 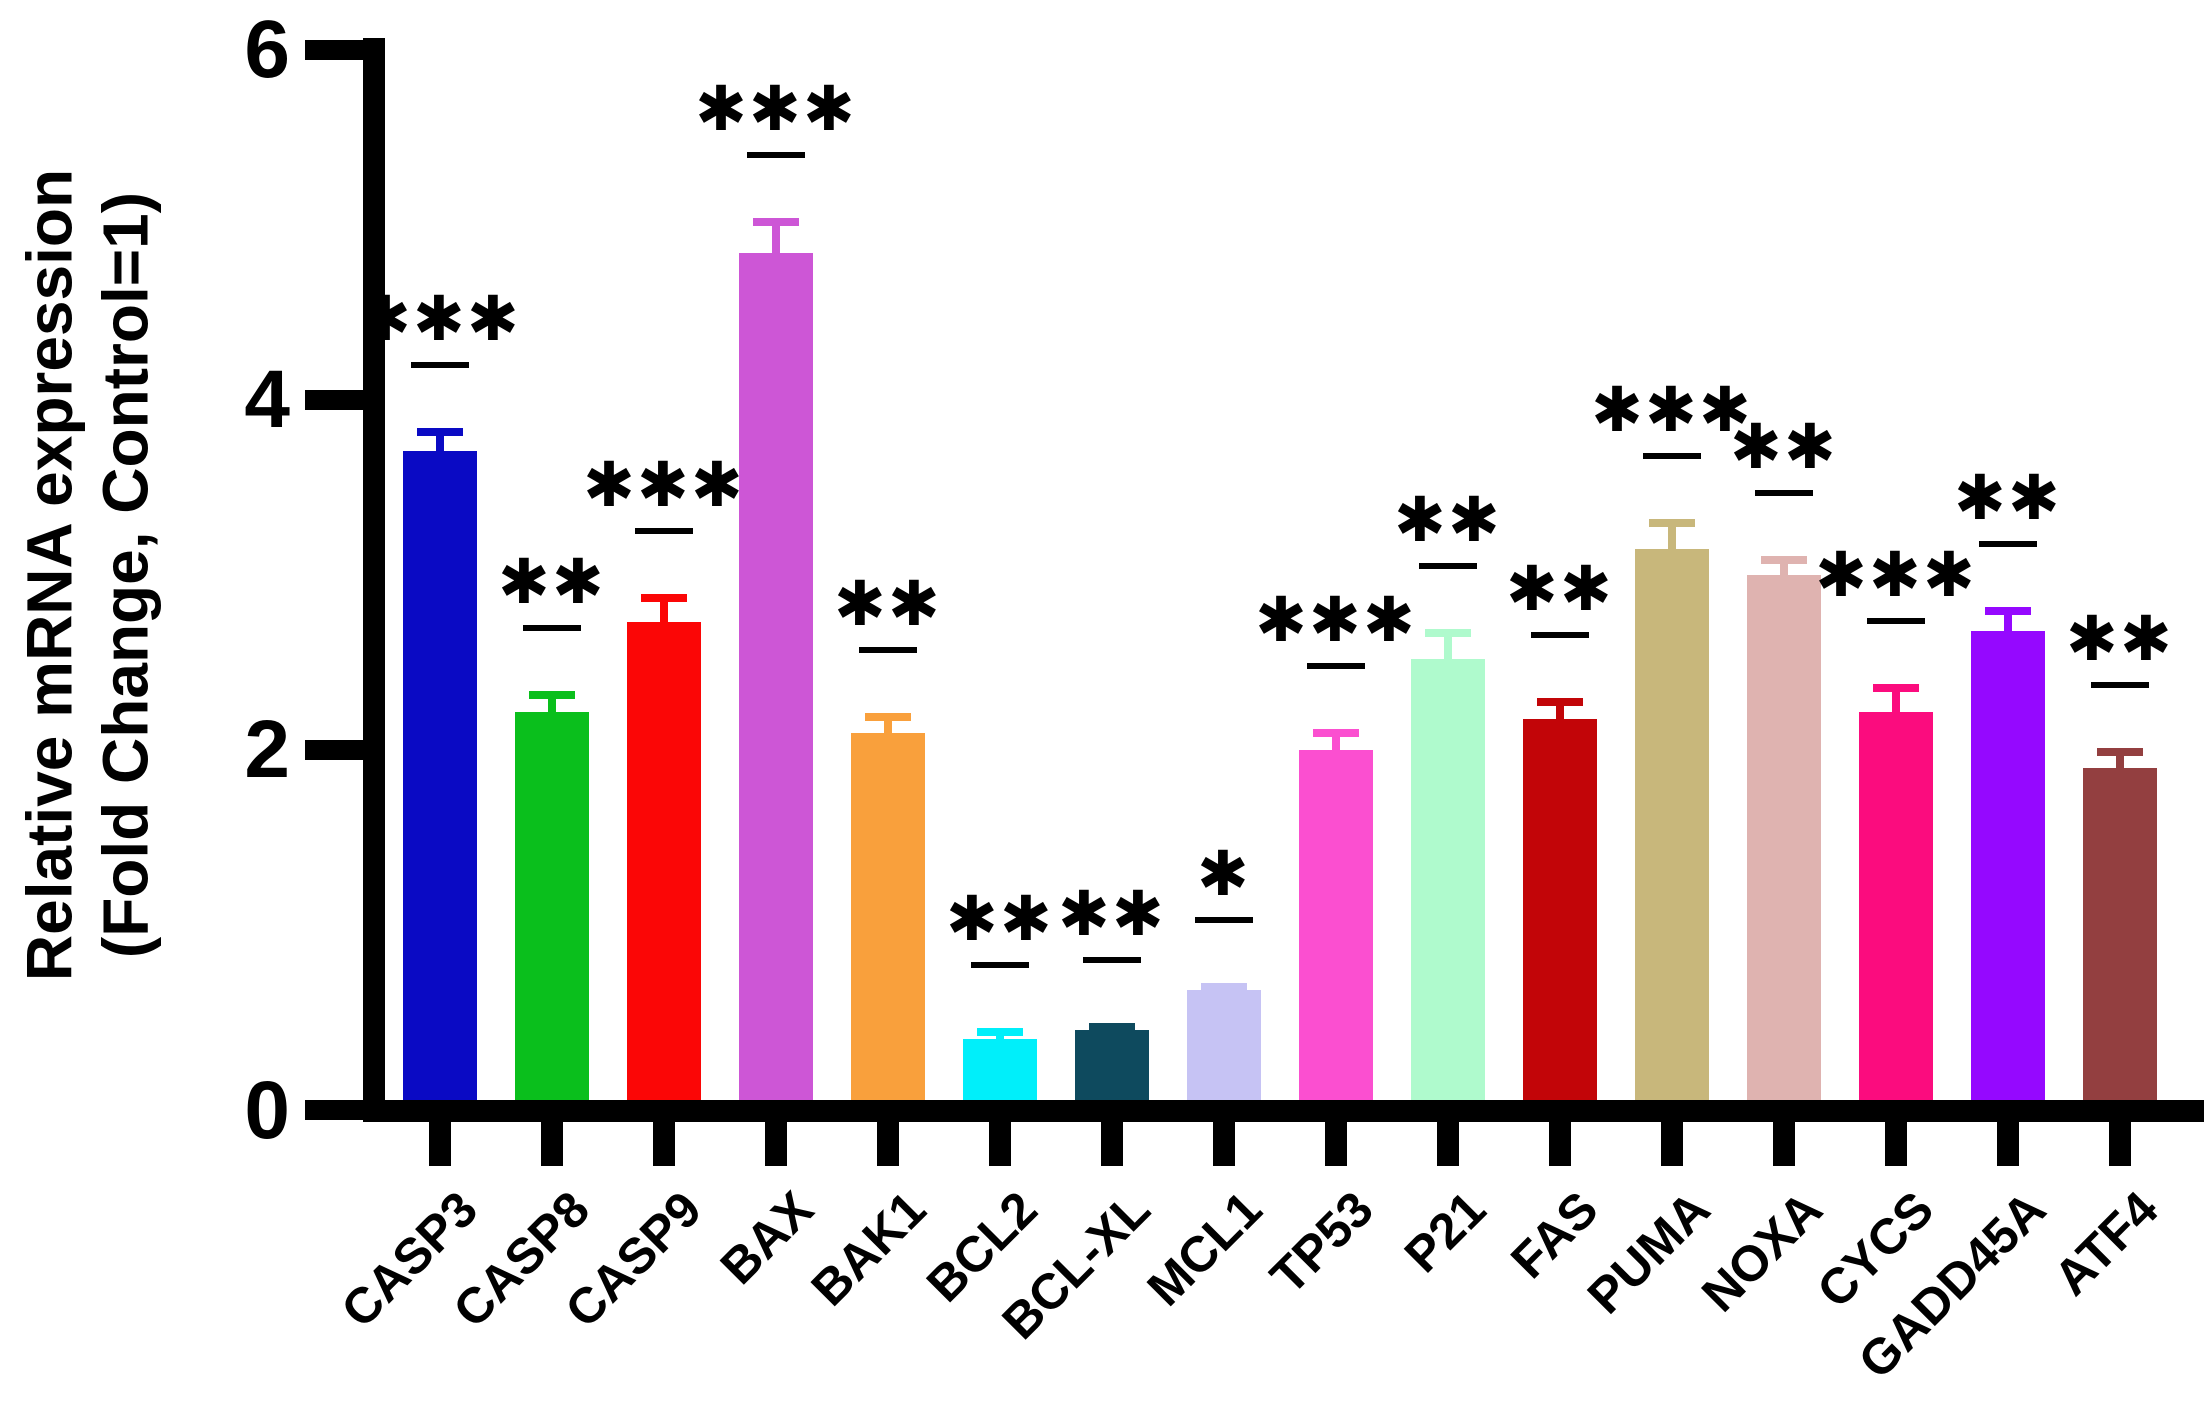 What do you see at coordinates (1761, 1251) in the screenshot?
I see `x-label-text-NOXA: NOXA` at bounding box center [1761, 1251].